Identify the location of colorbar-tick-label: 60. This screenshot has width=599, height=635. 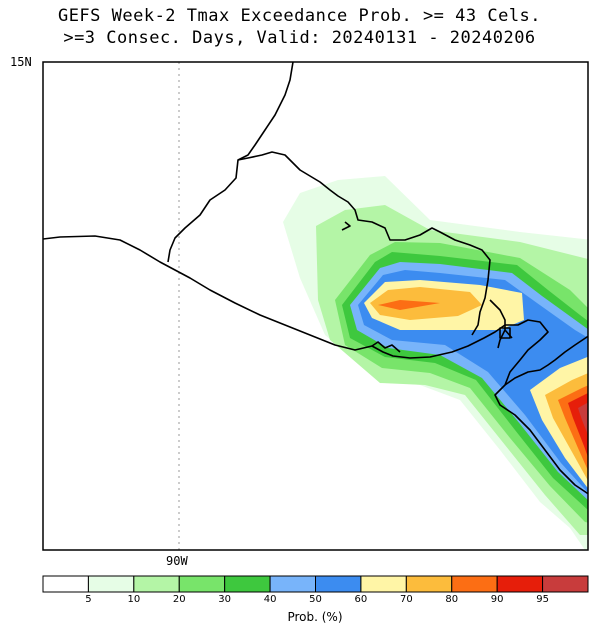
(361, 599).